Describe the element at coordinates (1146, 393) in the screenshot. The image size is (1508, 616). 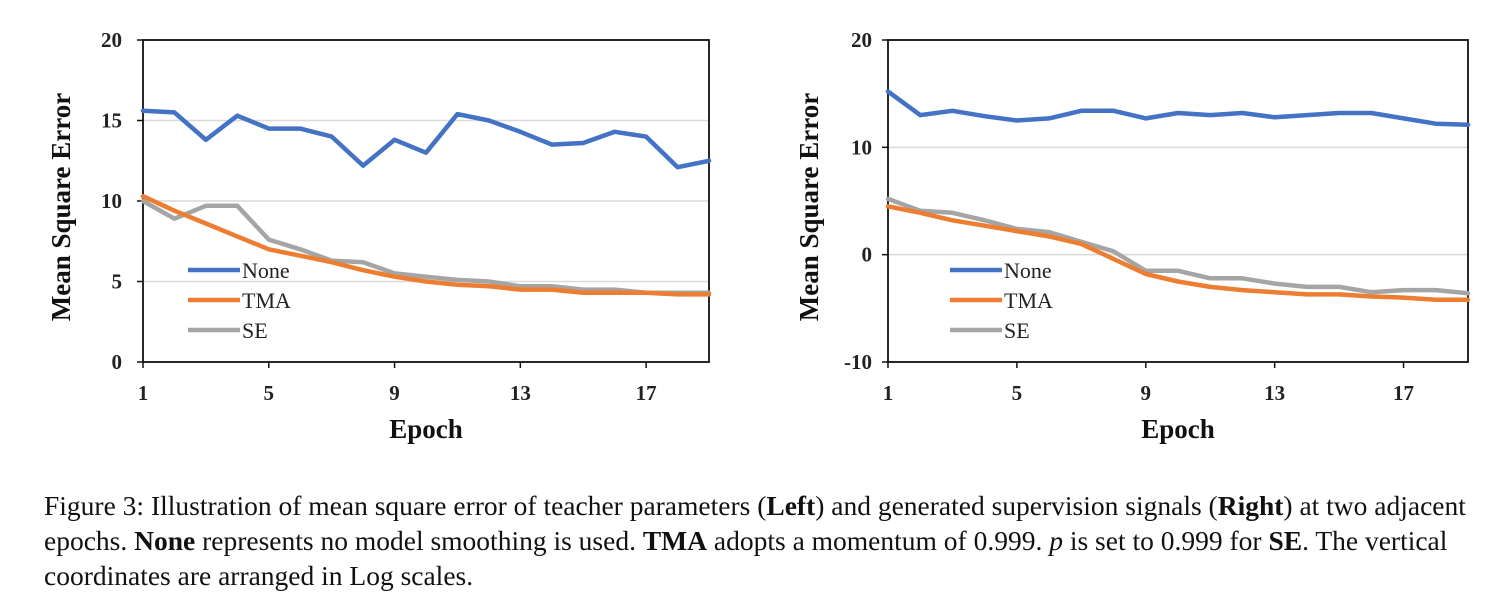
I see `right-x-tick-label: 9` at that location.